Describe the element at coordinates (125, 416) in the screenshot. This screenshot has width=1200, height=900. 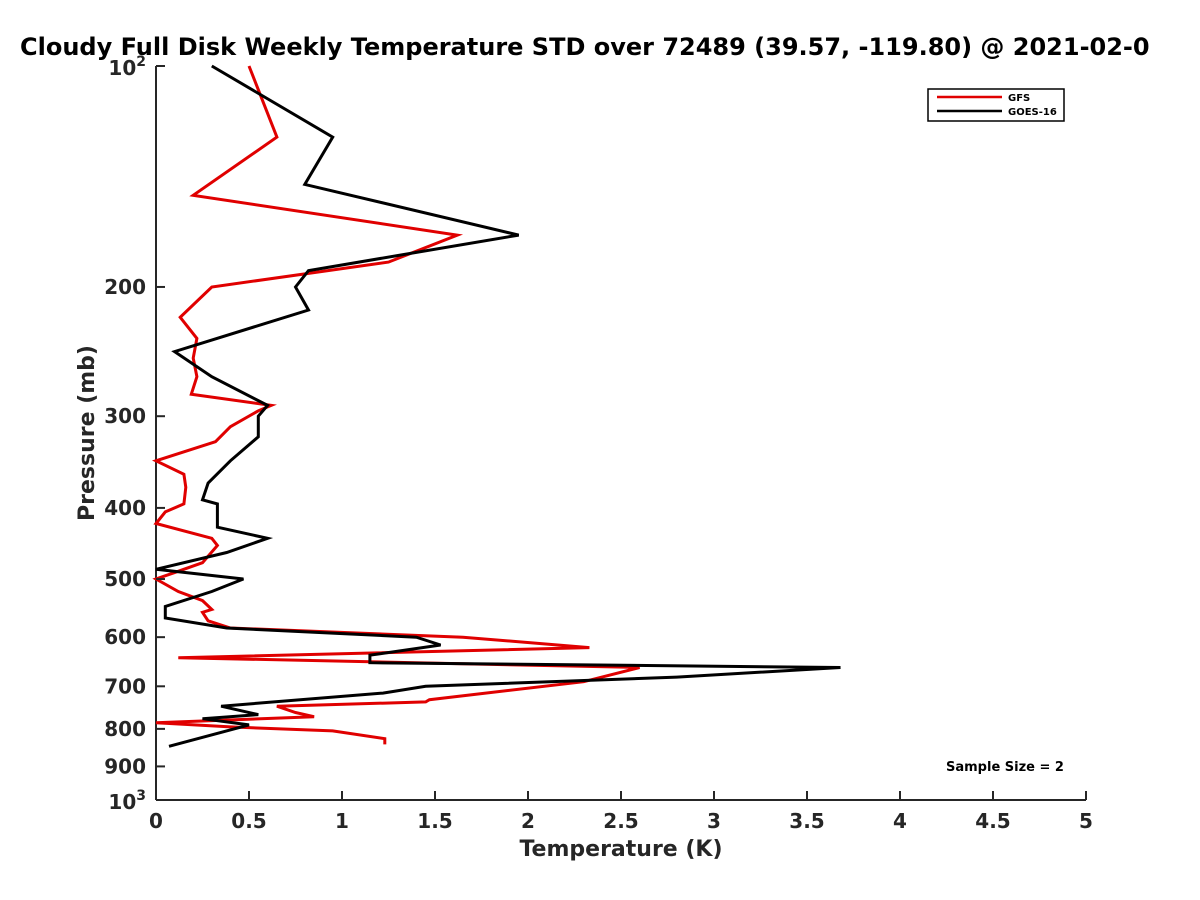
I see `y-tick-label: 300` at that location.